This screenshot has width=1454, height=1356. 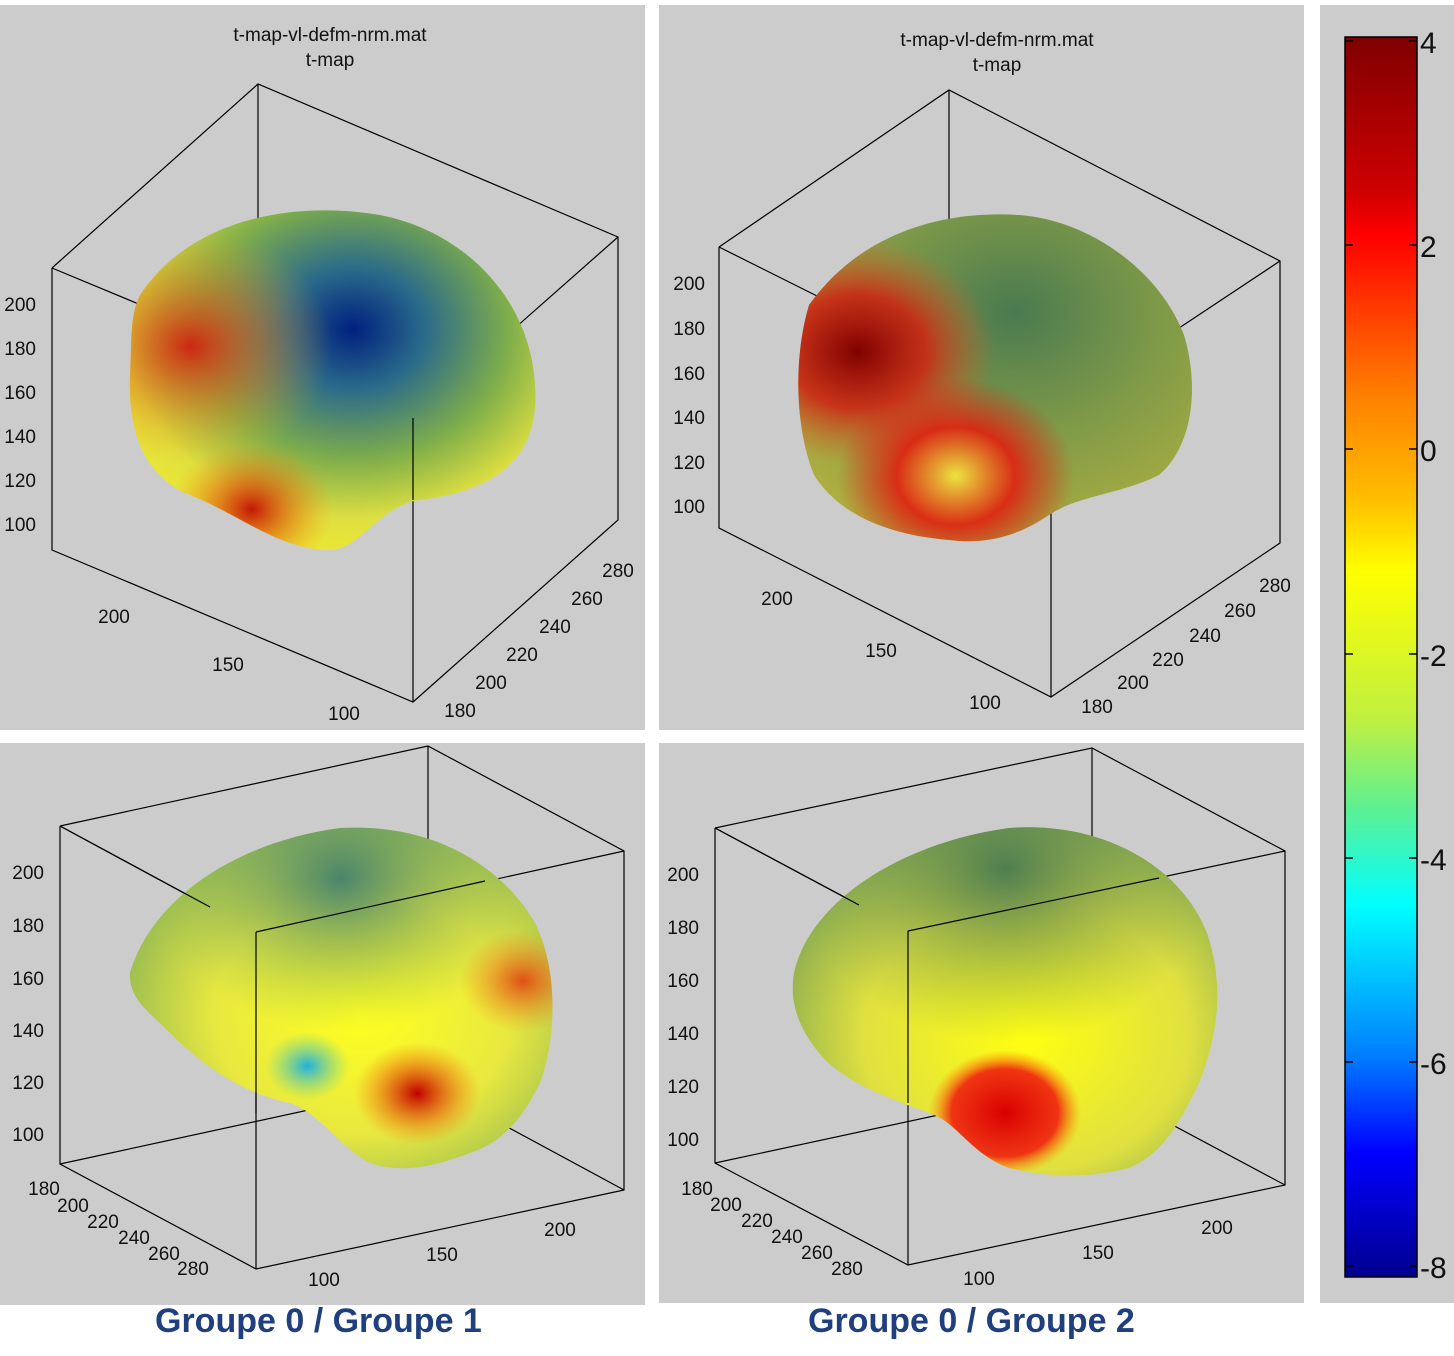 I want to click on colorbar-tick-label: -2, so click(x=1433, y=656).